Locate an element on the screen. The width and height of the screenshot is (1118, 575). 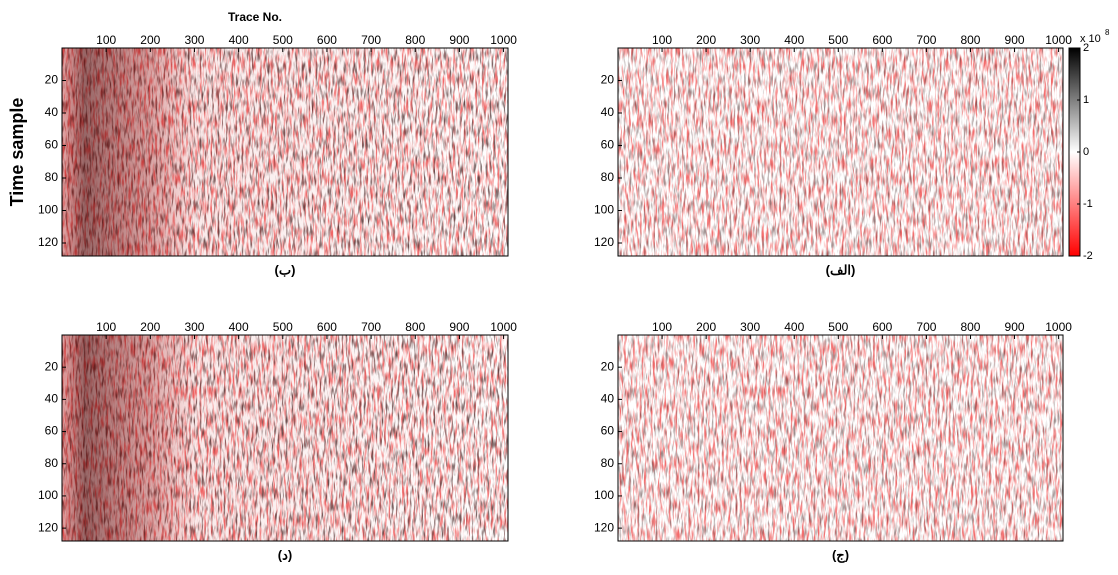
panel-caption: (ج) is located at coordinates (840, 555).